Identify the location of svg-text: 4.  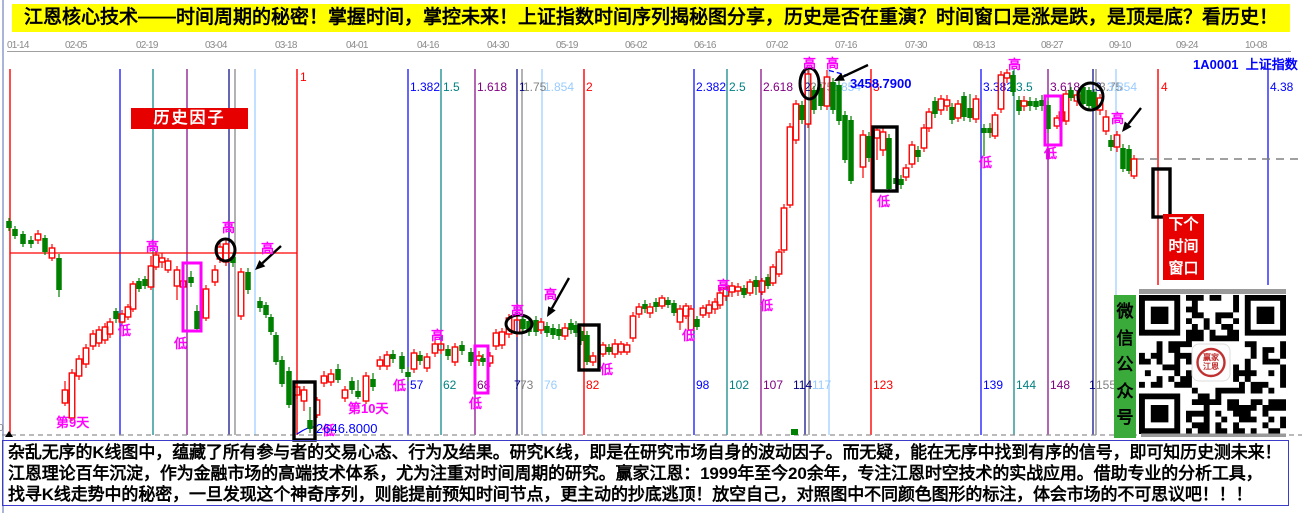
(1164, 87).